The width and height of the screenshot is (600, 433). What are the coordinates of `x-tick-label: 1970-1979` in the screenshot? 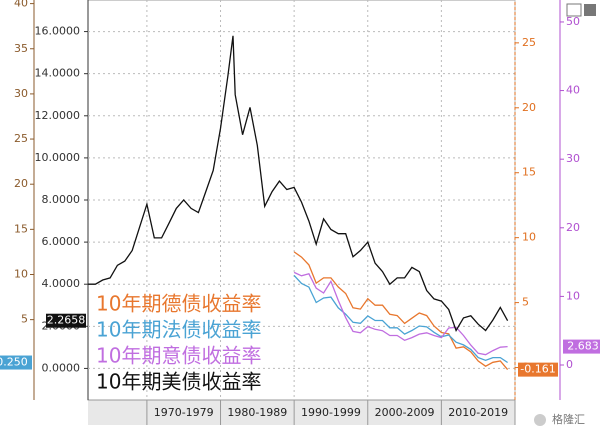 It's located at (184, 412).